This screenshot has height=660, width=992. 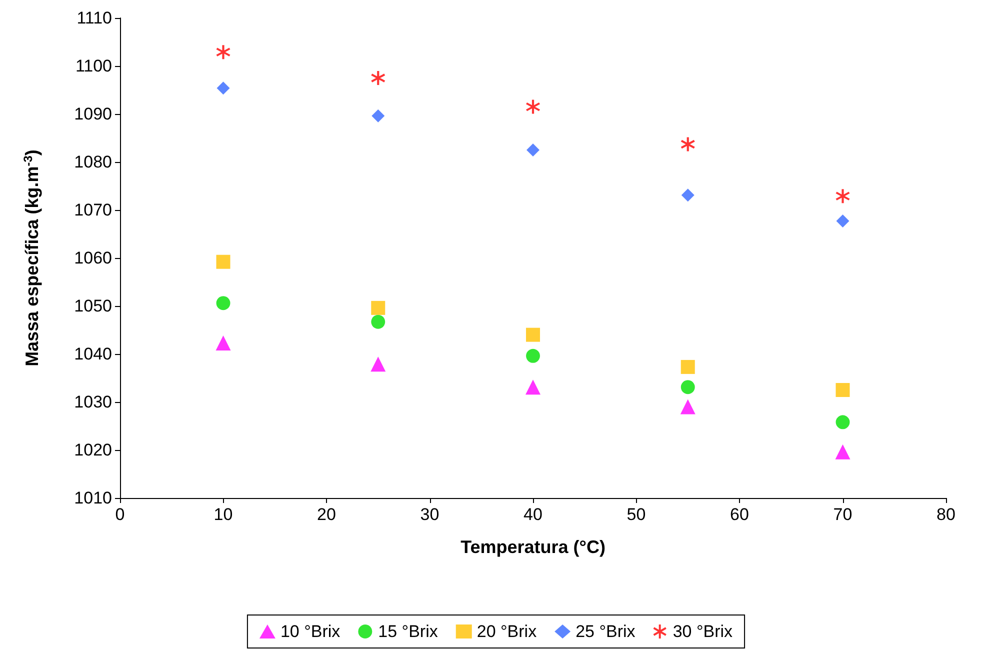 I want to click on y-tick-label: 1090, so click(x=93, y=114).